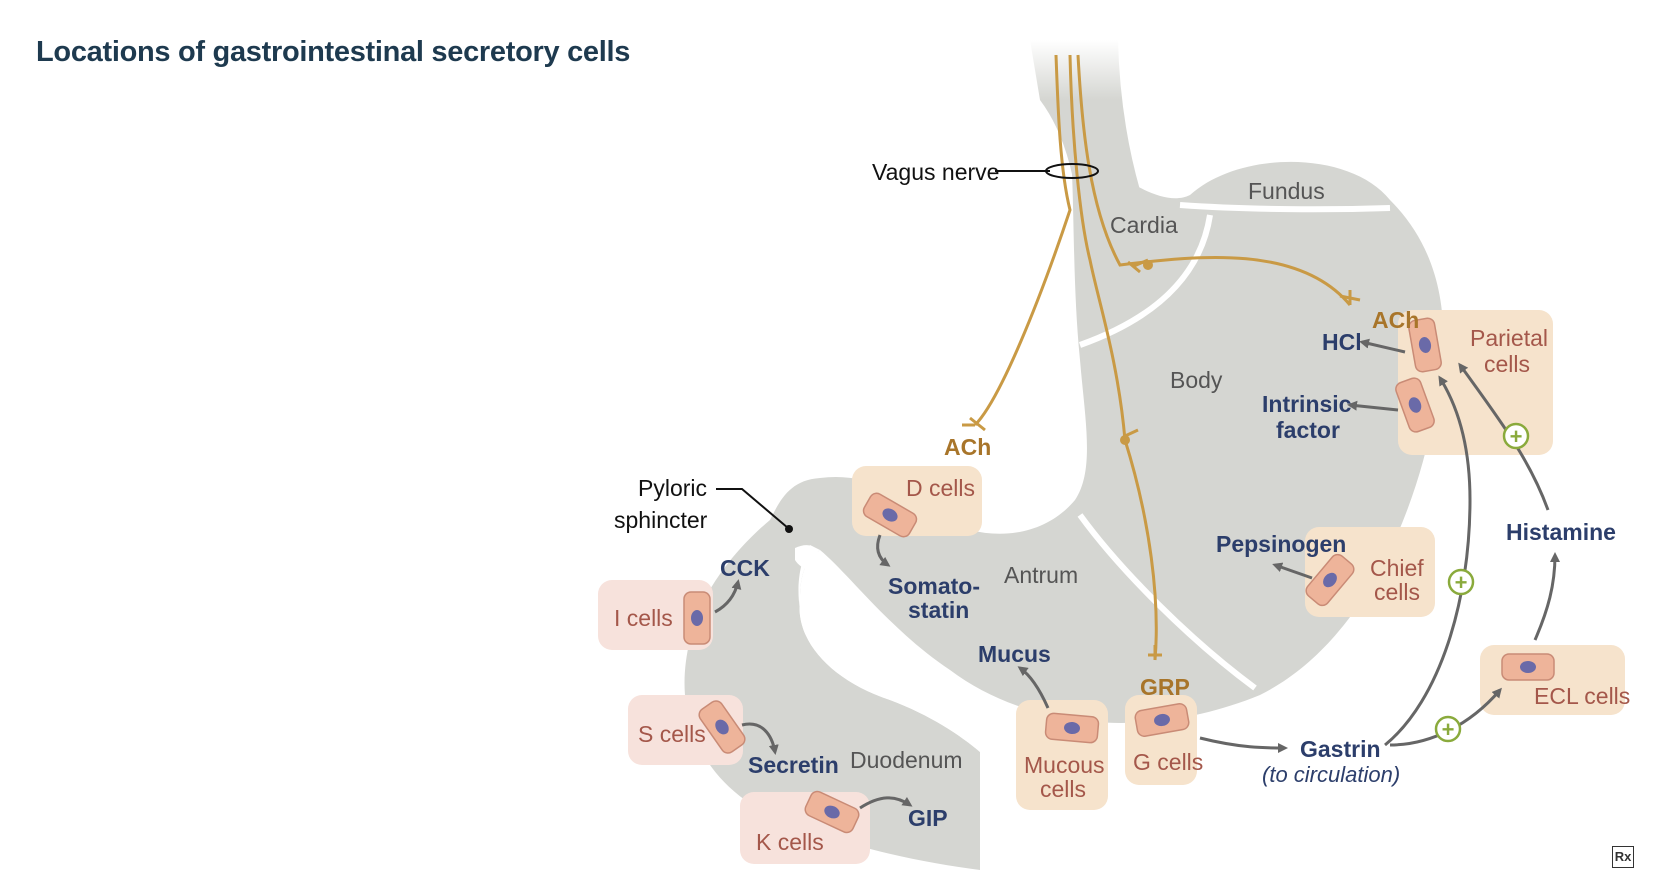  Describe the element at coordinates (832, 812) in the screenshot. I see `k-cell` at that location.